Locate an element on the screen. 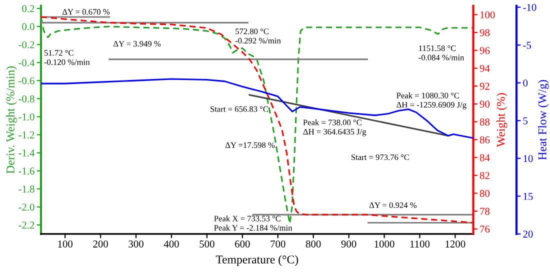  y2-axis-title: Weight (%) is located at coordinates (502, 120).